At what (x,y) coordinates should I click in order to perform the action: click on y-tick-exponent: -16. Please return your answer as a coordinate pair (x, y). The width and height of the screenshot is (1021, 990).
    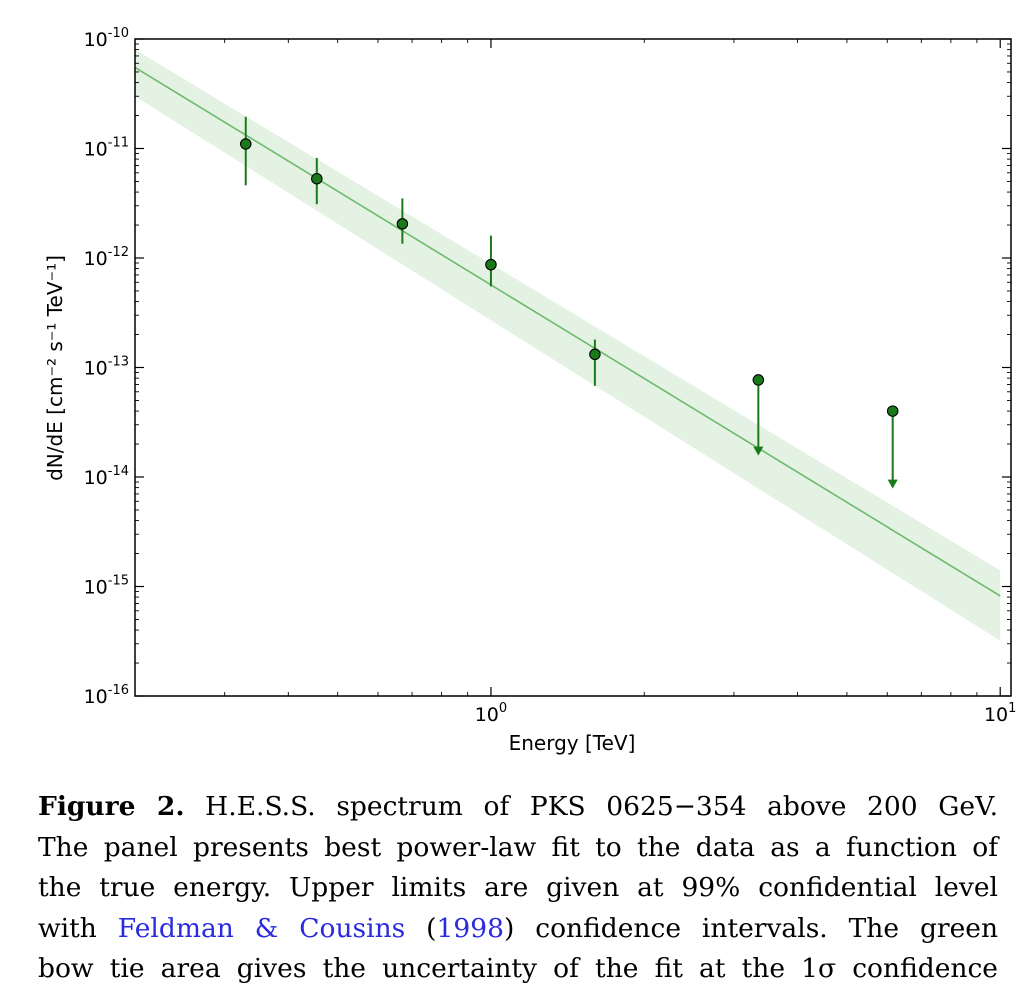
    Looking at the image, I should click on (118, 690).